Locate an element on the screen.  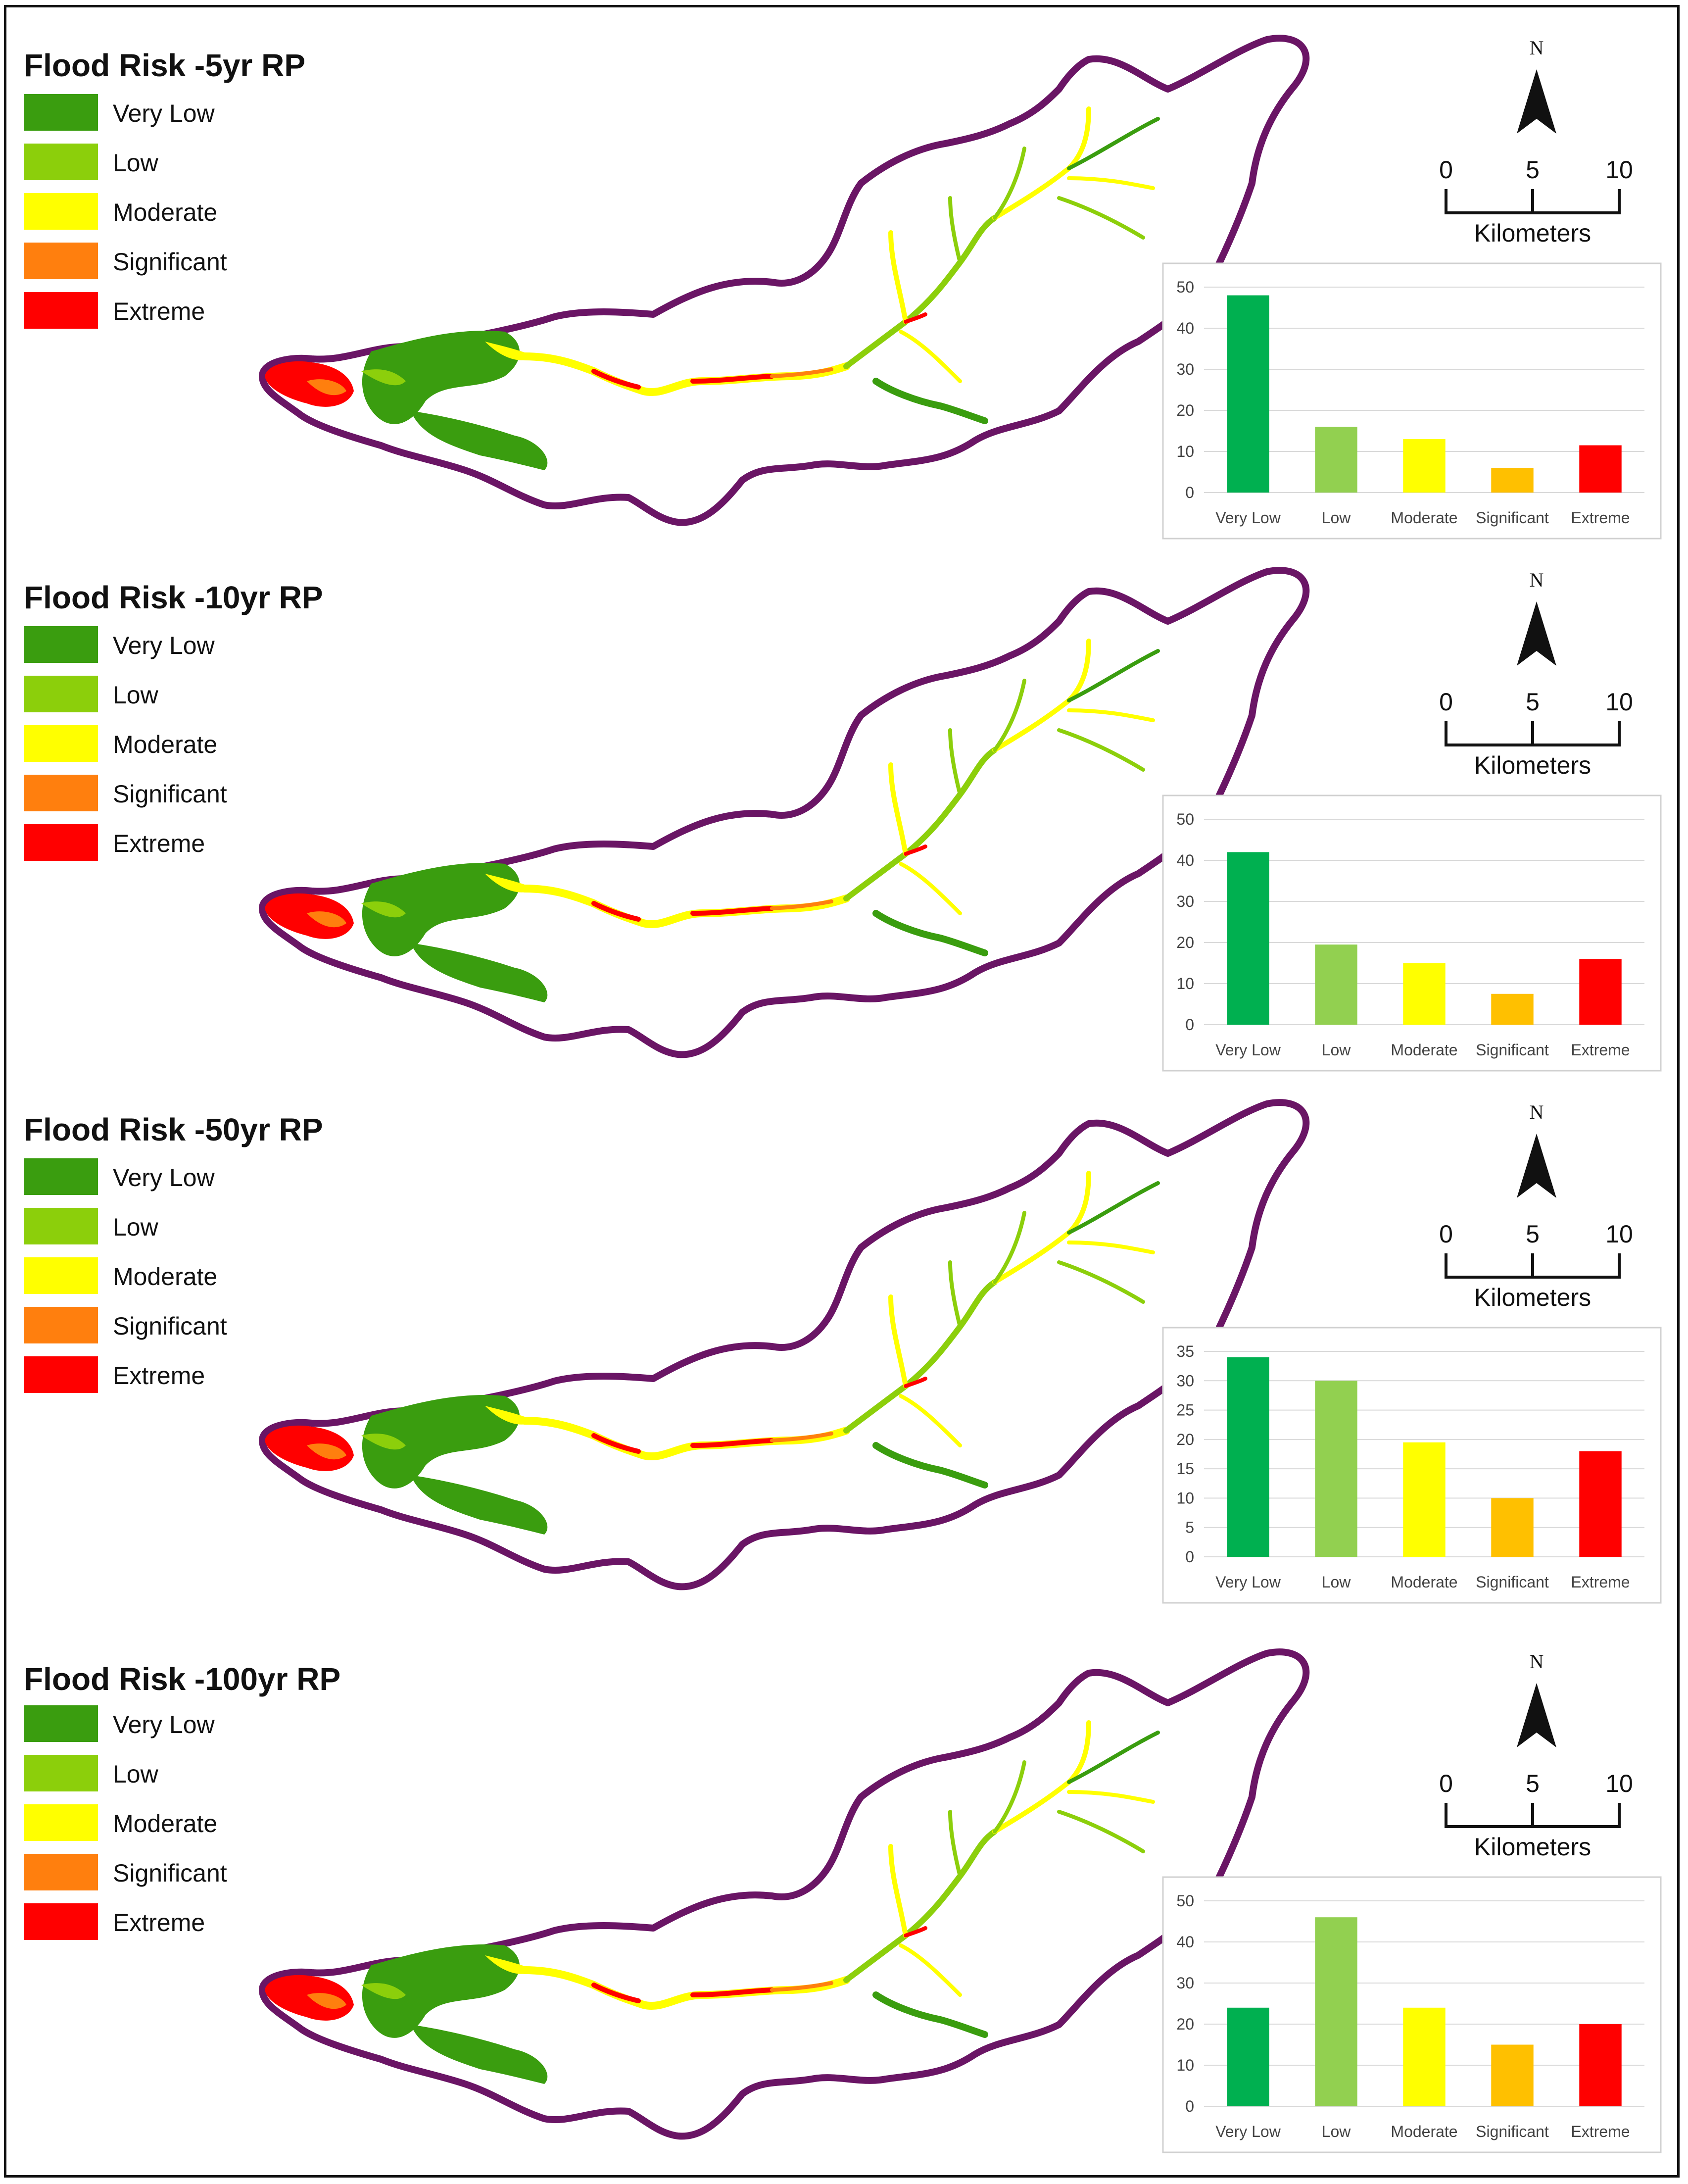
y-tick-label: 15 is located at coordinates (1185, 1469).